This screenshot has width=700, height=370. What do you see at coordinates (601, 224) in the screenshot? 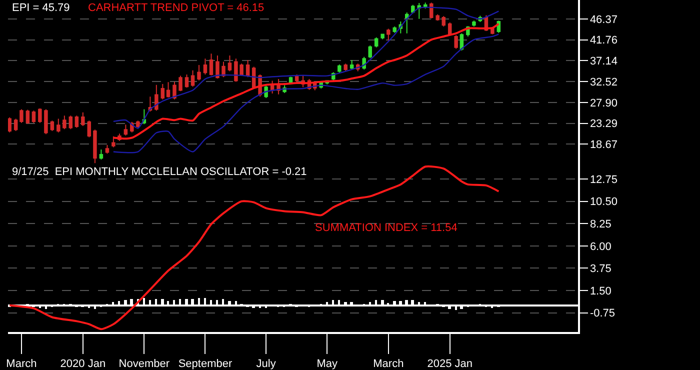
I see `y-tick-label: 8.25` at bounding box center [601, 224].